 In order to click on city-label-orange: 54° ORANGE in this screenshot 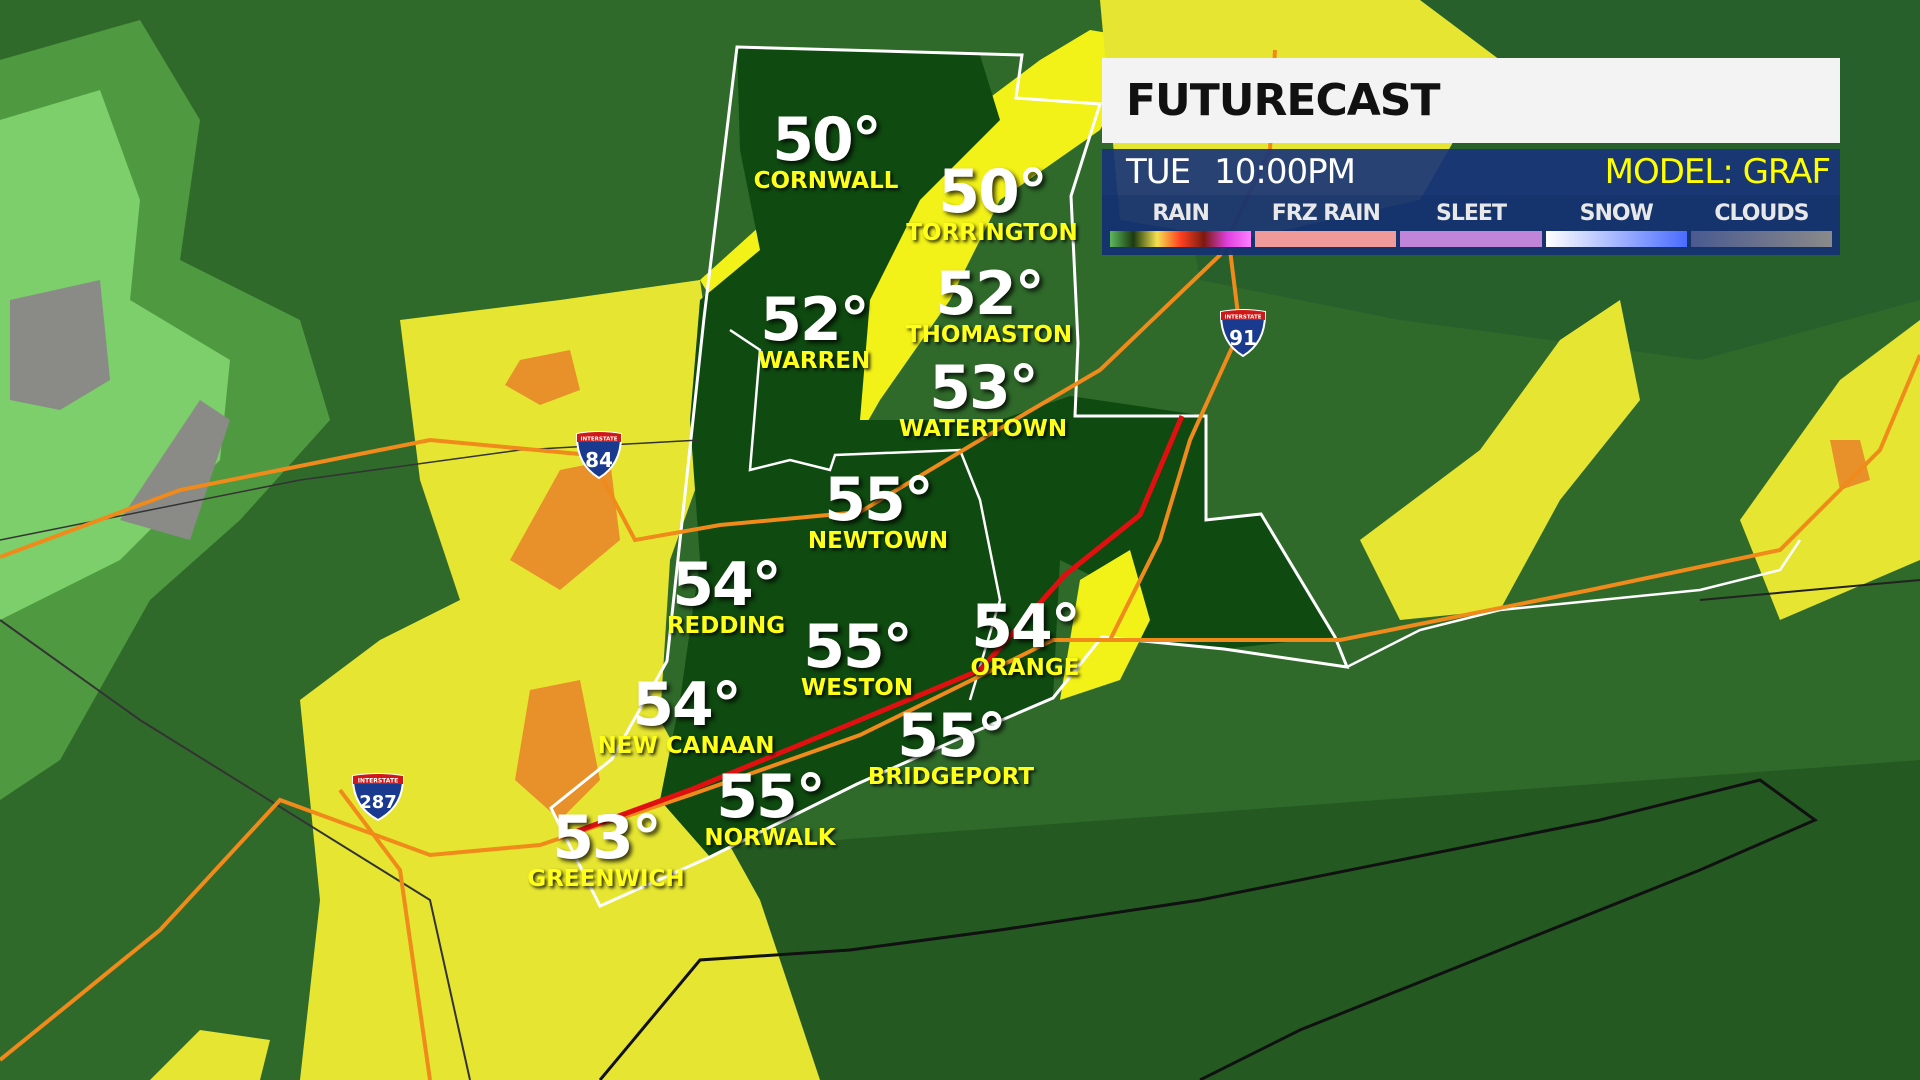, I will do `click(1025, 636)`.